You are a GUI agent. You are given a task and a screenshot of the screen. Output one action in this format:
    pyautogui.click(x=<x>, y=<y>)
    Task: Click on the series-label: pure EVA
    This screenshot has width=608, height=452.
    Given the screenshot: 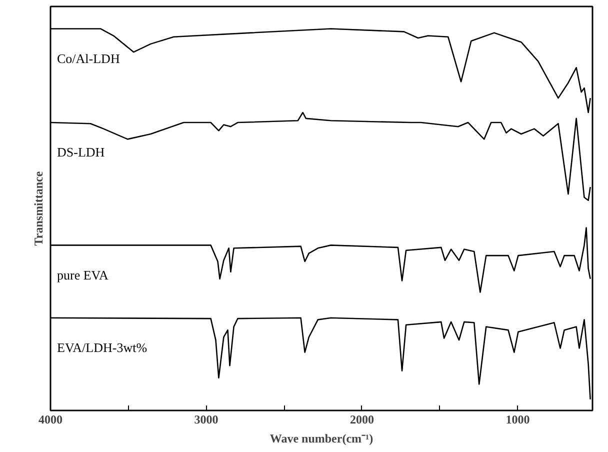 What is the action you would take?
    pyautogui.click(x=83, y=274)
    